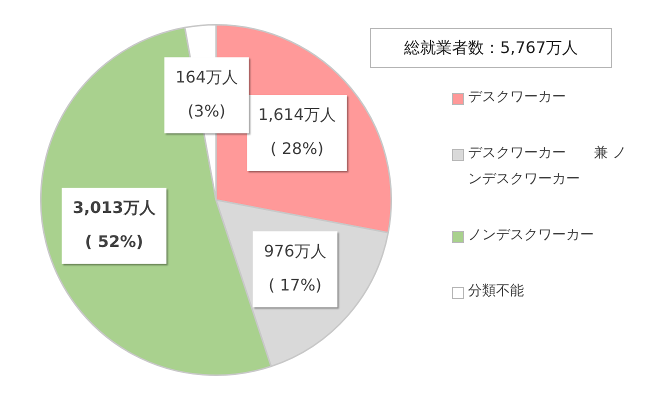 Image resolution: width=658 pixels, height=399 pixels. What do you see at coordinates (297, 131) in the screenshot?
I see `data-label: 1,614万人 ( 28%)` at bounding box center [297, 131].